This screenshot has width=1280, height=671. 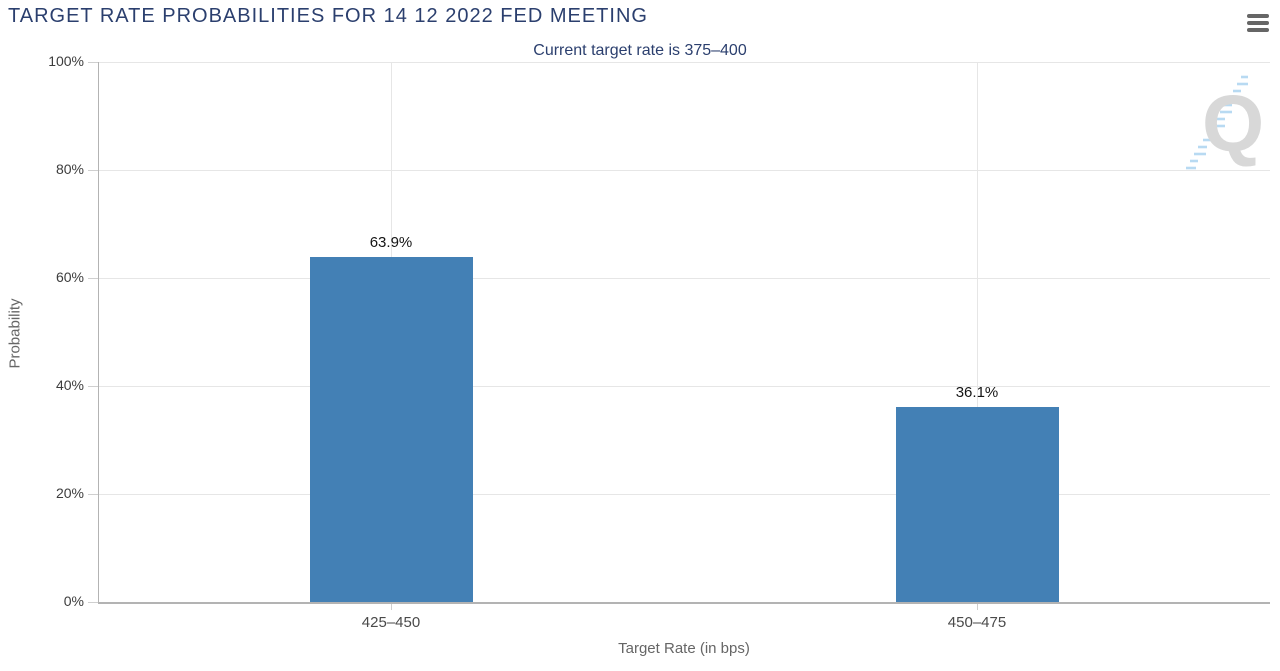 What do you see at coordinates (684, 603) in the screenshot?
I see `x-axis-line` at bounding box center [684, 603].